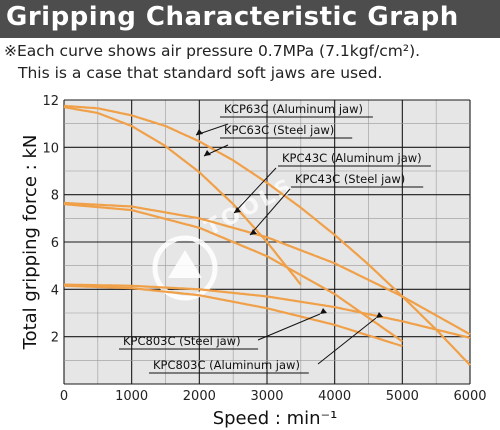 The width and height of the screenshot is (500, 430). Describe the element at coordinates (55, 196) in the screenshot. I see `y-tick-label: 8` at that location.